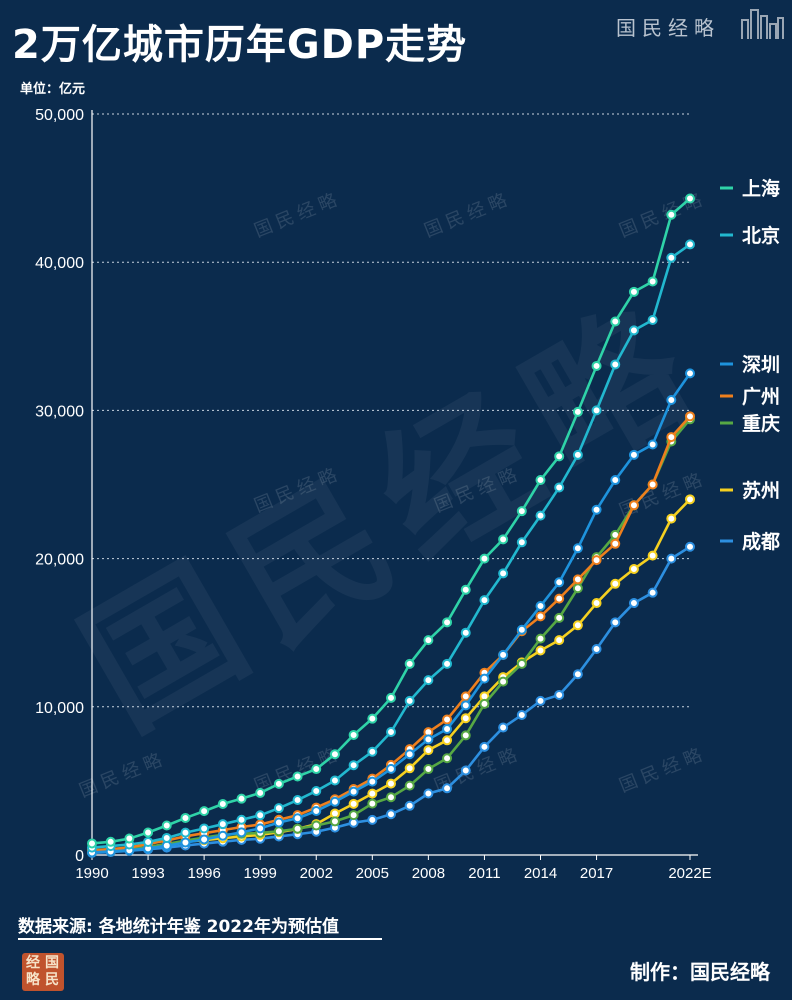 The image size is (792, 1000). What do you see at coordinates (761, 188) in the screenshot?
I see `legend-label: 上海` at bounding box center [761, 188].